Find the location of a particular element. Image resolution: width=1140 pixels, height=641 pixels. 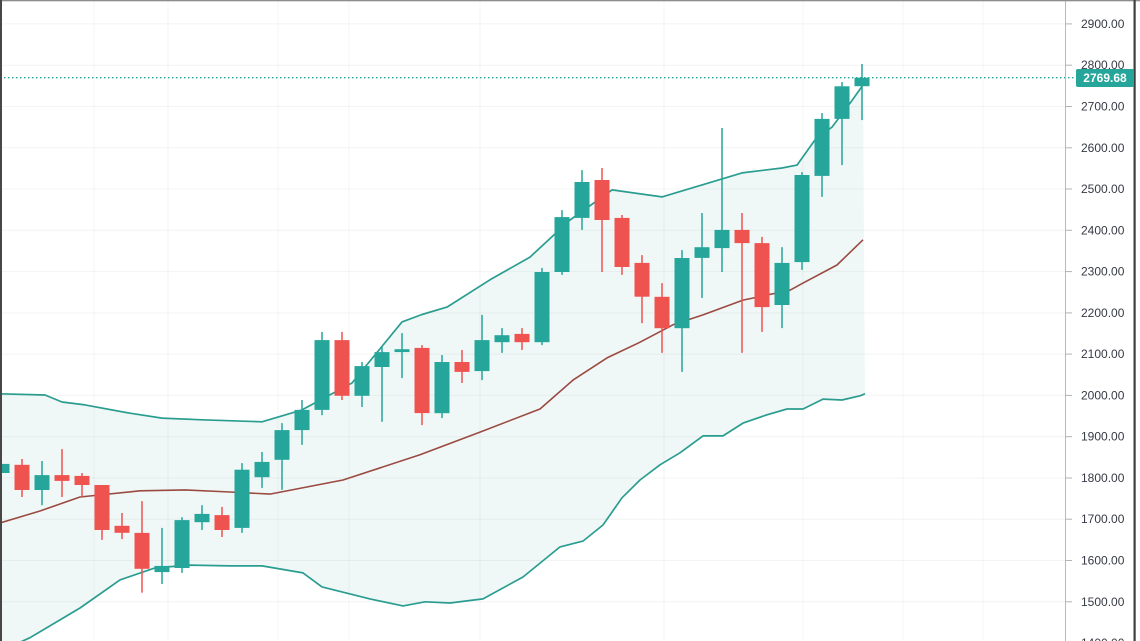

candle-10-up is located at coordinates (182, 545).